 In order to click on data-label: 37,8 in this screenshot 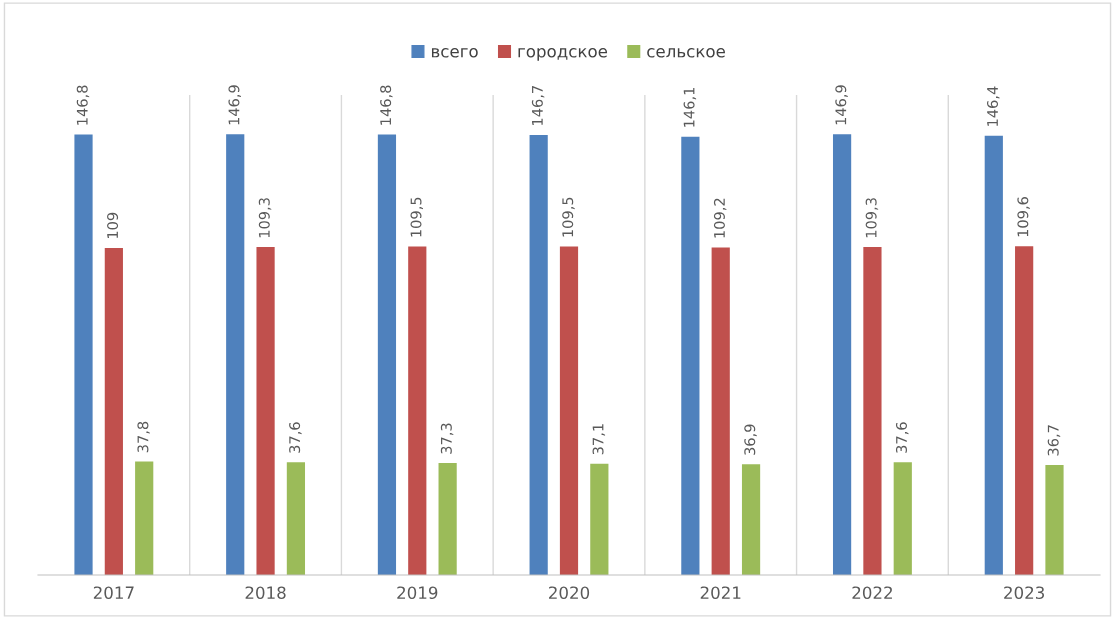, I will do `click(143, 437)`.